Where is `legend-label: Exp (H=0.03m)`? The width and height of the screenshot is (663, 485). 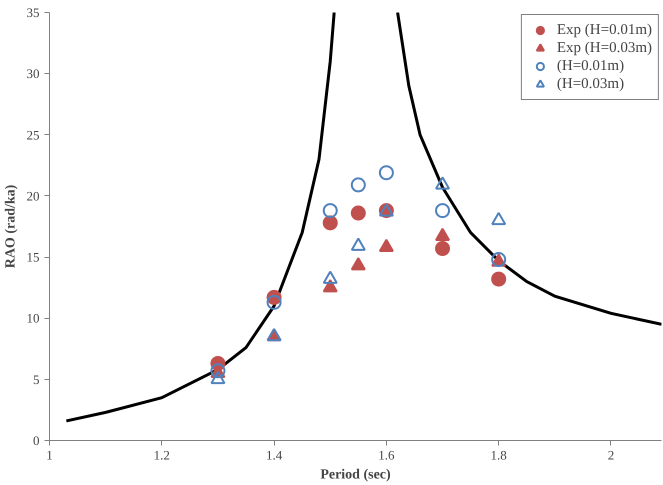
legend-label: Exp (H=0.03m) is located at coordinates (604, 48).